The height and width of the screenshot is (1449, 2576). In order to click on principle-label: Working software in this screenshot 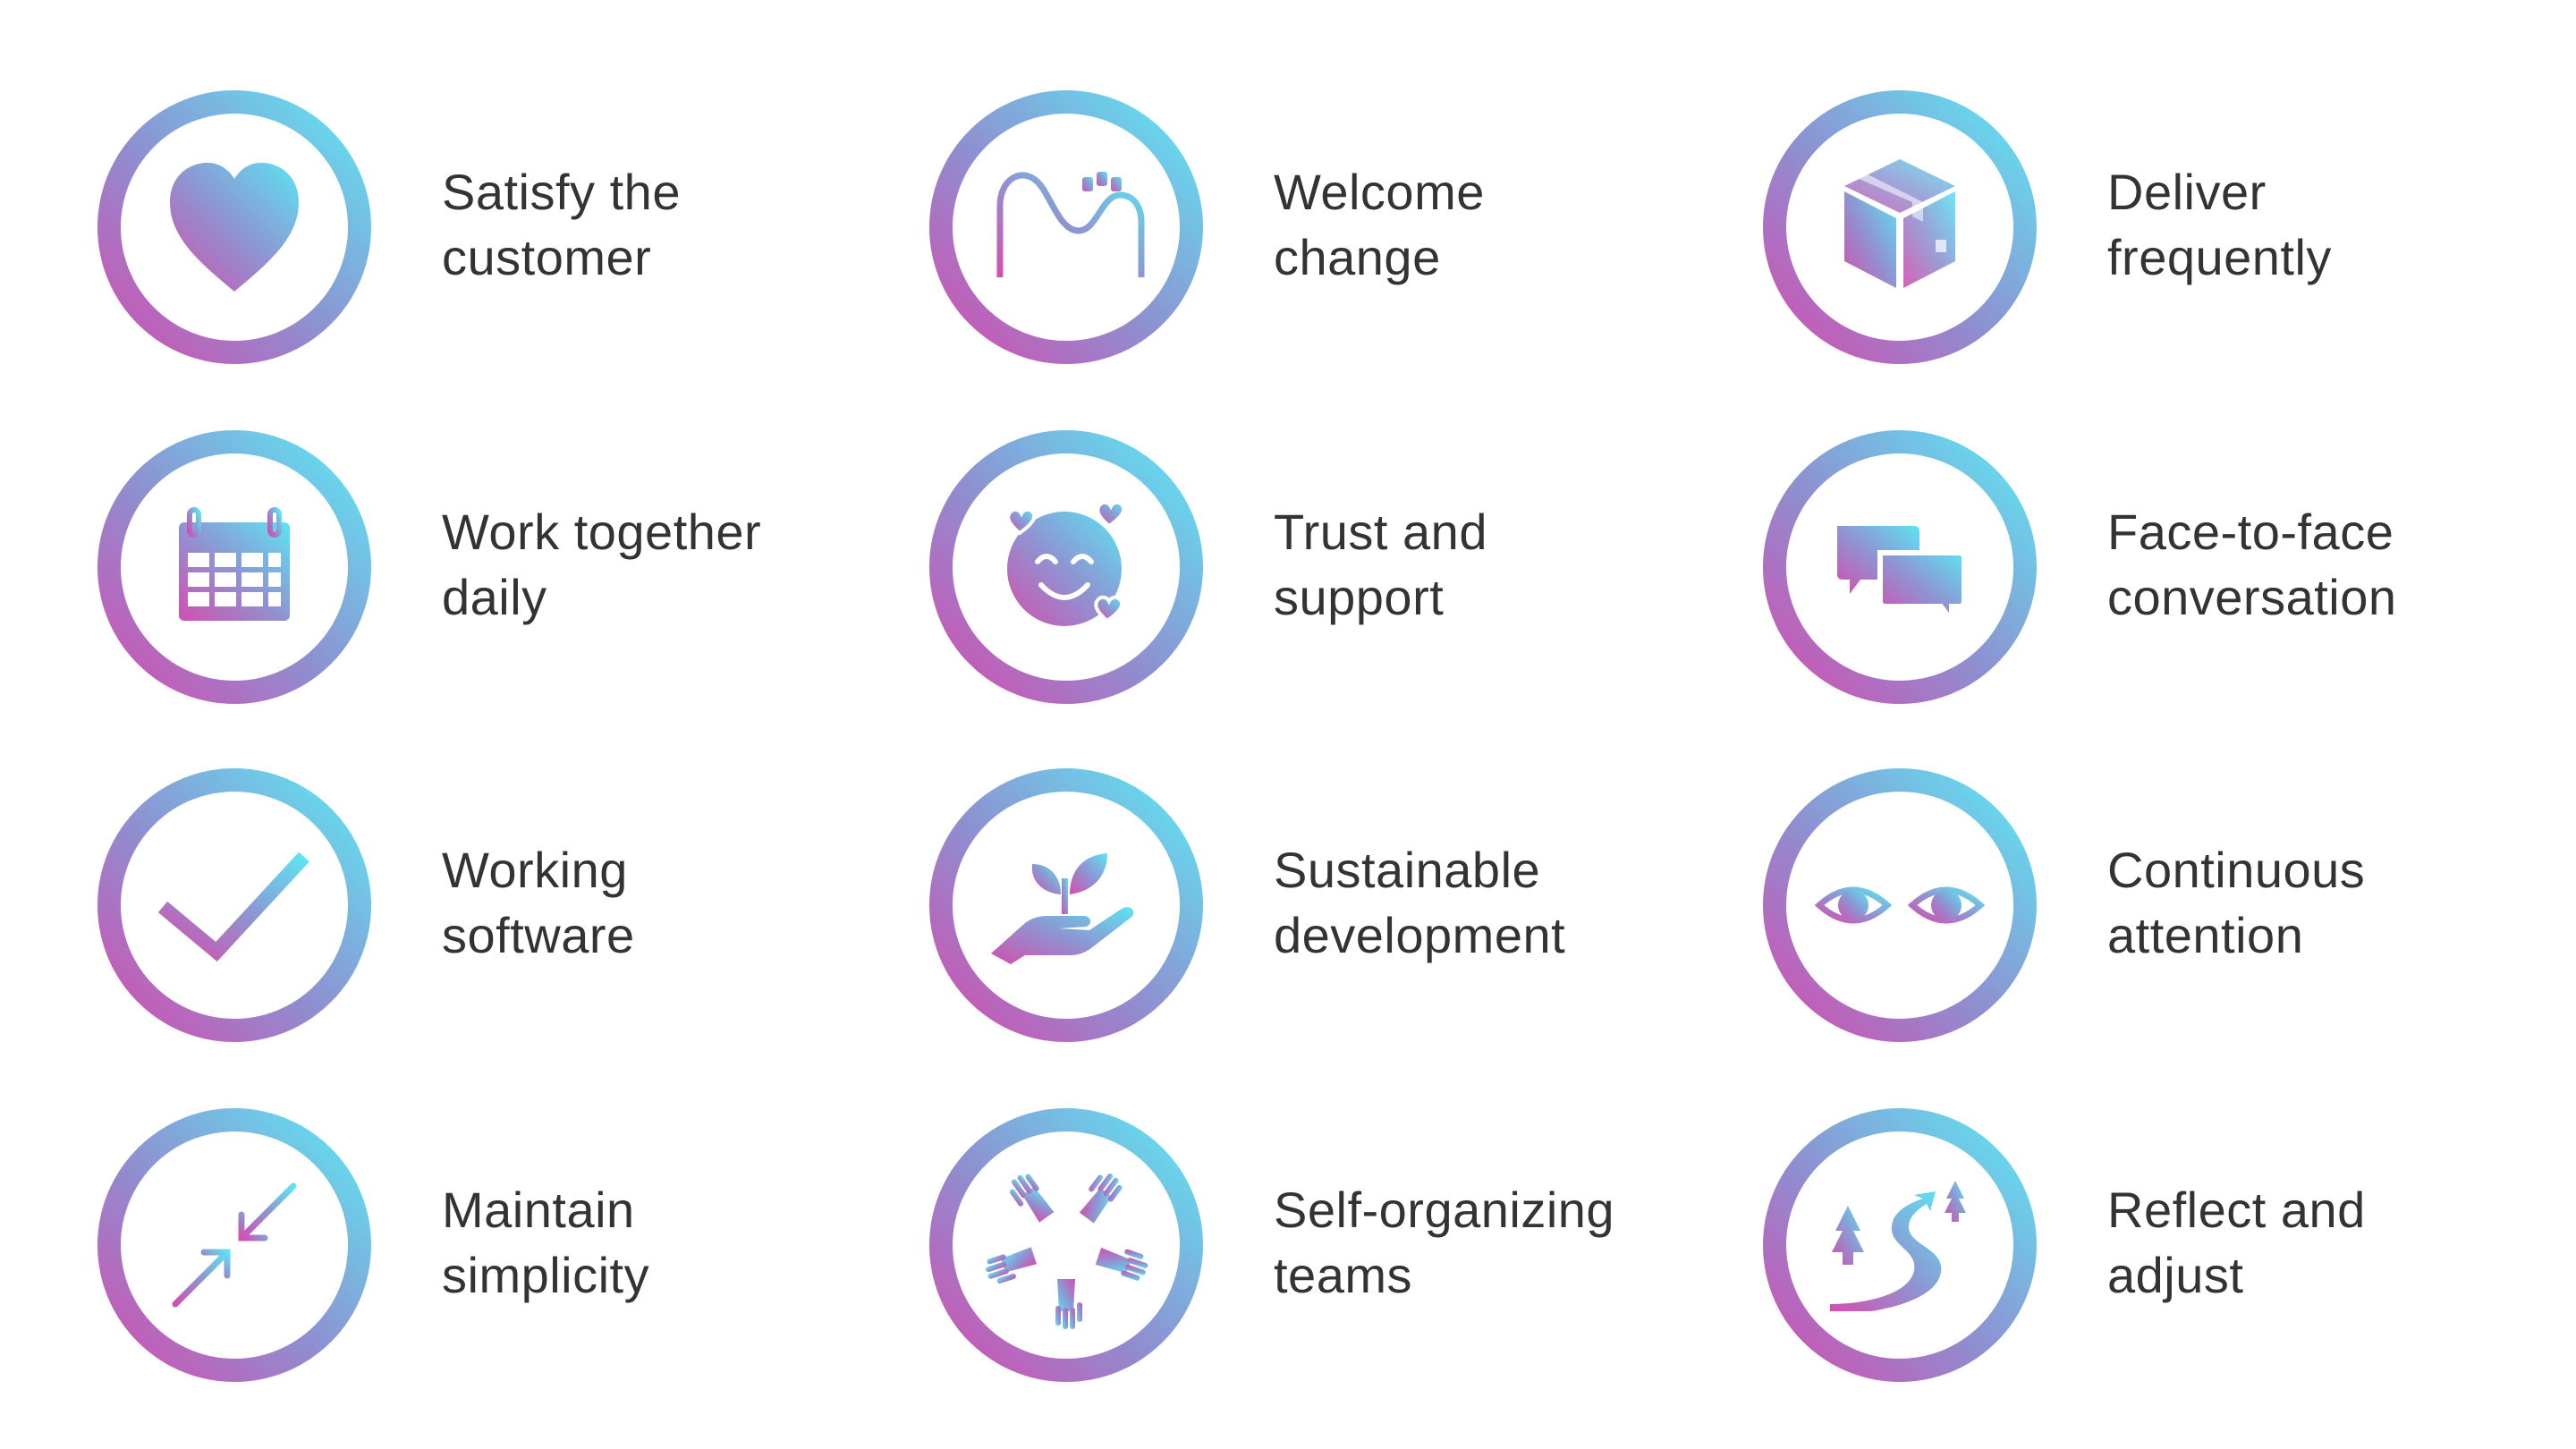, I will do `click(665, 902)`.